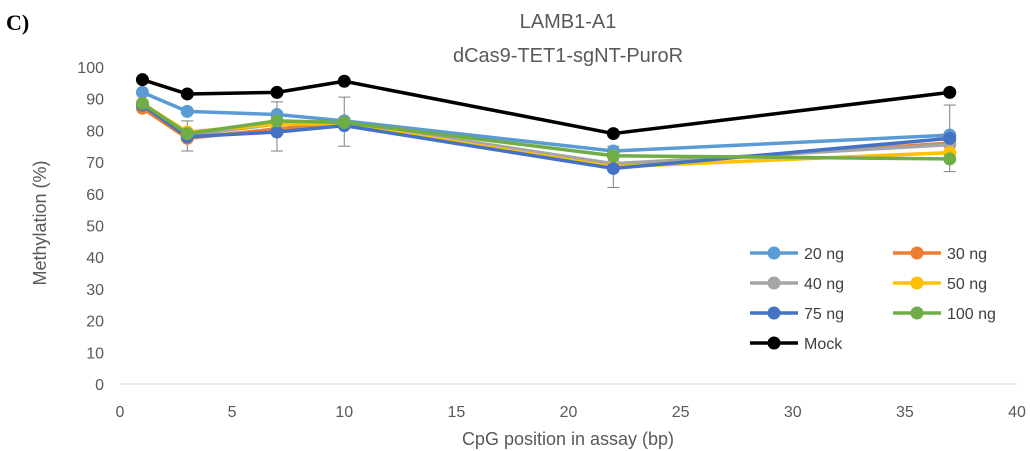  What do you see at coordinates (681, 412) in the screenshot?
I see `x-tick-label: 25` at bounding box center [681, 412].